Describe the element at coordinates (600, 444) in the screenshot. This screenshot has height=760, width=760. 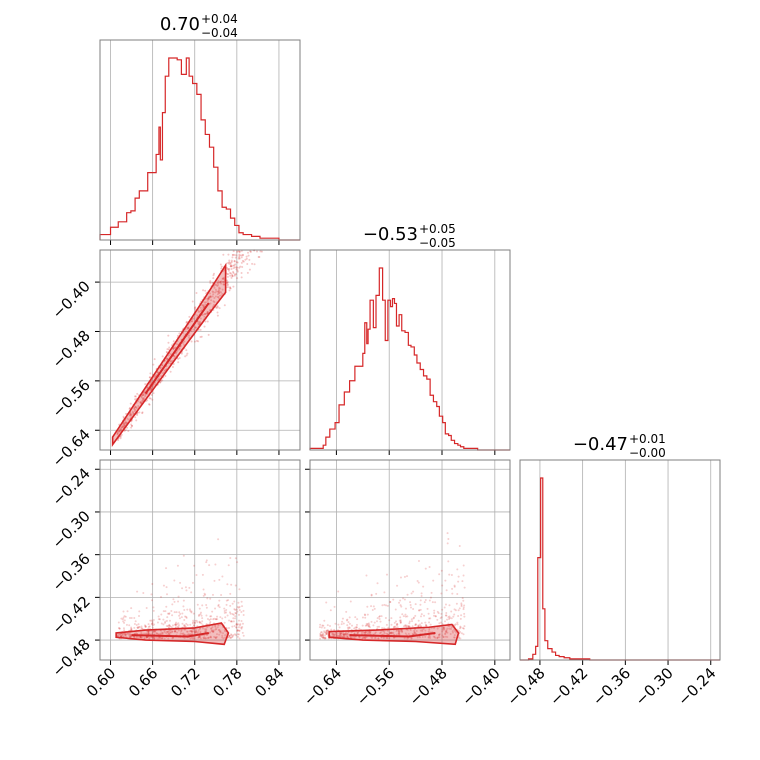
I see `title-panel-3-3: −0.47` at that location.